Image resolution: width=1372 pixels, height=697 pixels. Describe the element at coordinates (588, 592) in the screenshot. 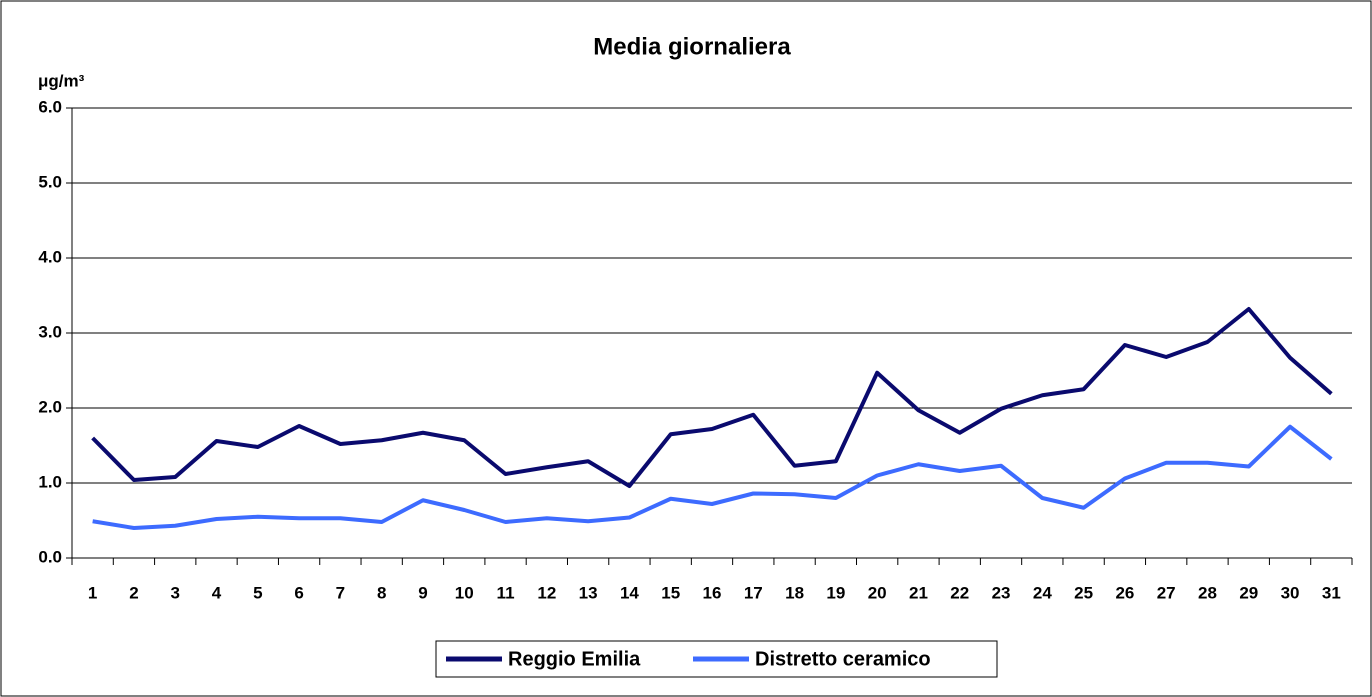

I see `x-tick-label: 13` at that location.